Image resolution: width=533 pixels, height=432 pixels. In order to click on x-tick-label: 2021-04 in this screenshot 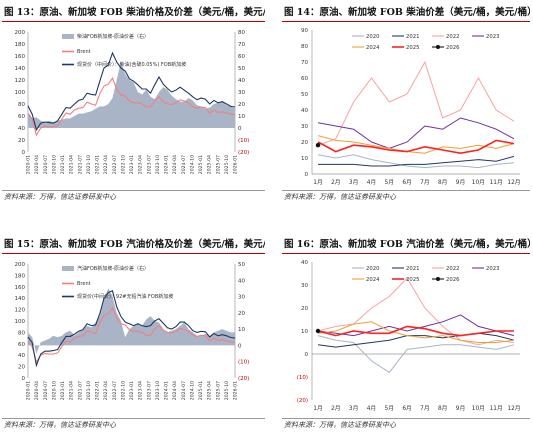, I will do `click(72, 164)`.